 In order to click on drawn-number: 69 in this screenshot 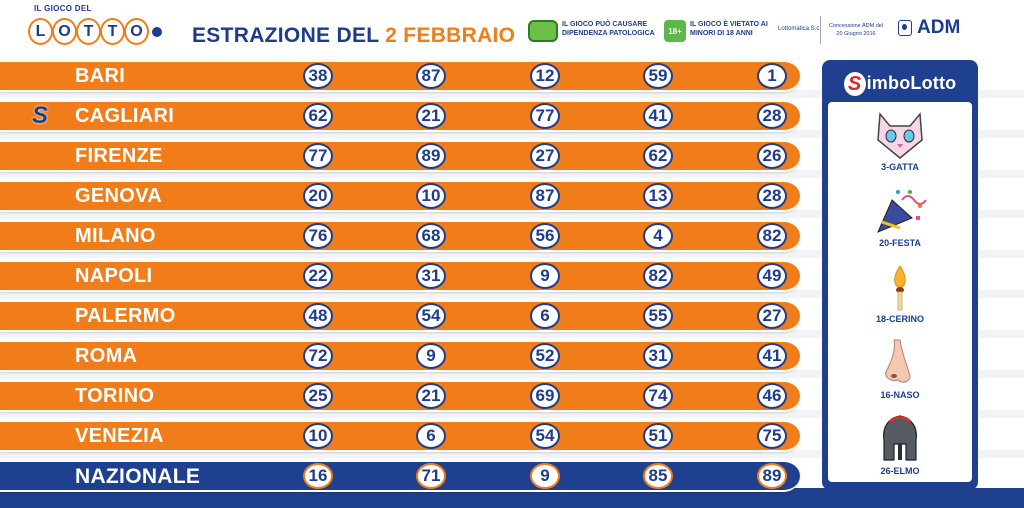, I will do `click(545, 396)`.